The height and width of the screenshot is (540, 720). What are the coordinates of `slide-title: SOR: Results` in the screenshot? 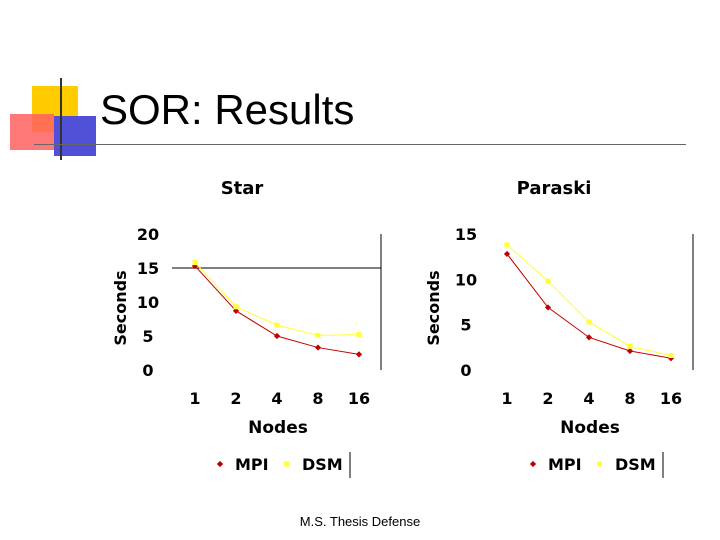 It's located at (227, 109).